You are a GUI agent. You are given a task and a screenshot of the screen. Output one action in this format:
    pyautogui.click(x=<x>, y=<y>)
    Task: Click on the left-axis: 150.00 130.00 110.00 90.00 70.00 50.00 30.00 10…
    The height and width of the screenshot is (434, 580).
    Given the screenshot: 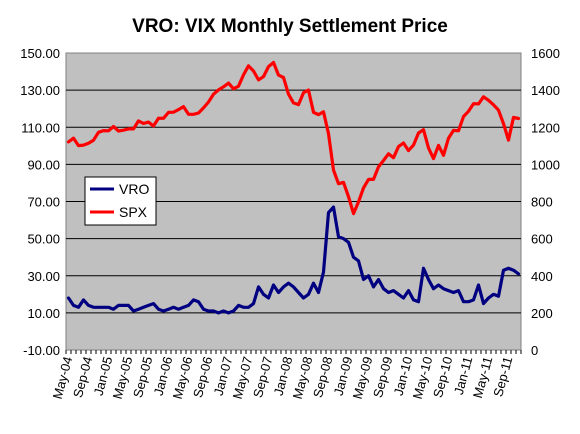 What is the action you would take?
    pyautogui.click(x=40, y=202)
    